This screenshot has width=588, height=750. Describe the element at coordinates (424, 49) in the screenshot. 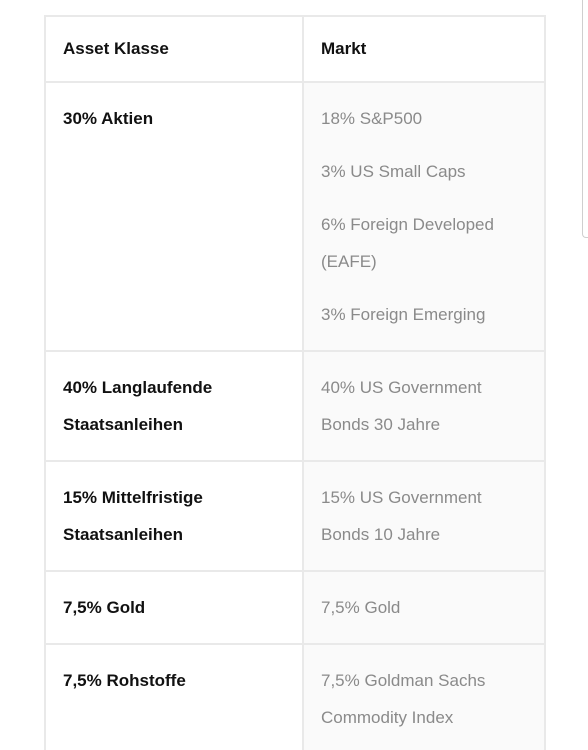

I see `header-market: Markt` at that location.